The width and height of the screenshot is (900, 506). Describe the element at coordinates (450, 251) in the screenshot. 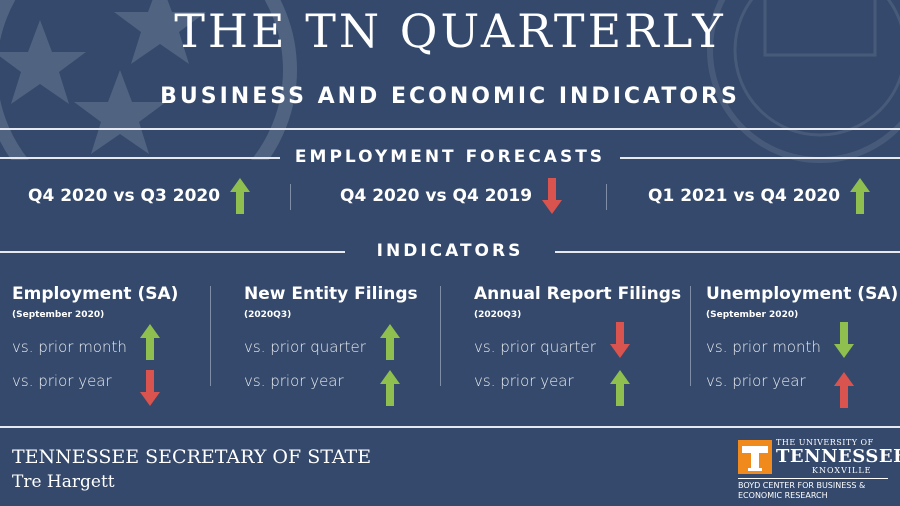

I see `indicators-heading: INDICATORS` at that location.